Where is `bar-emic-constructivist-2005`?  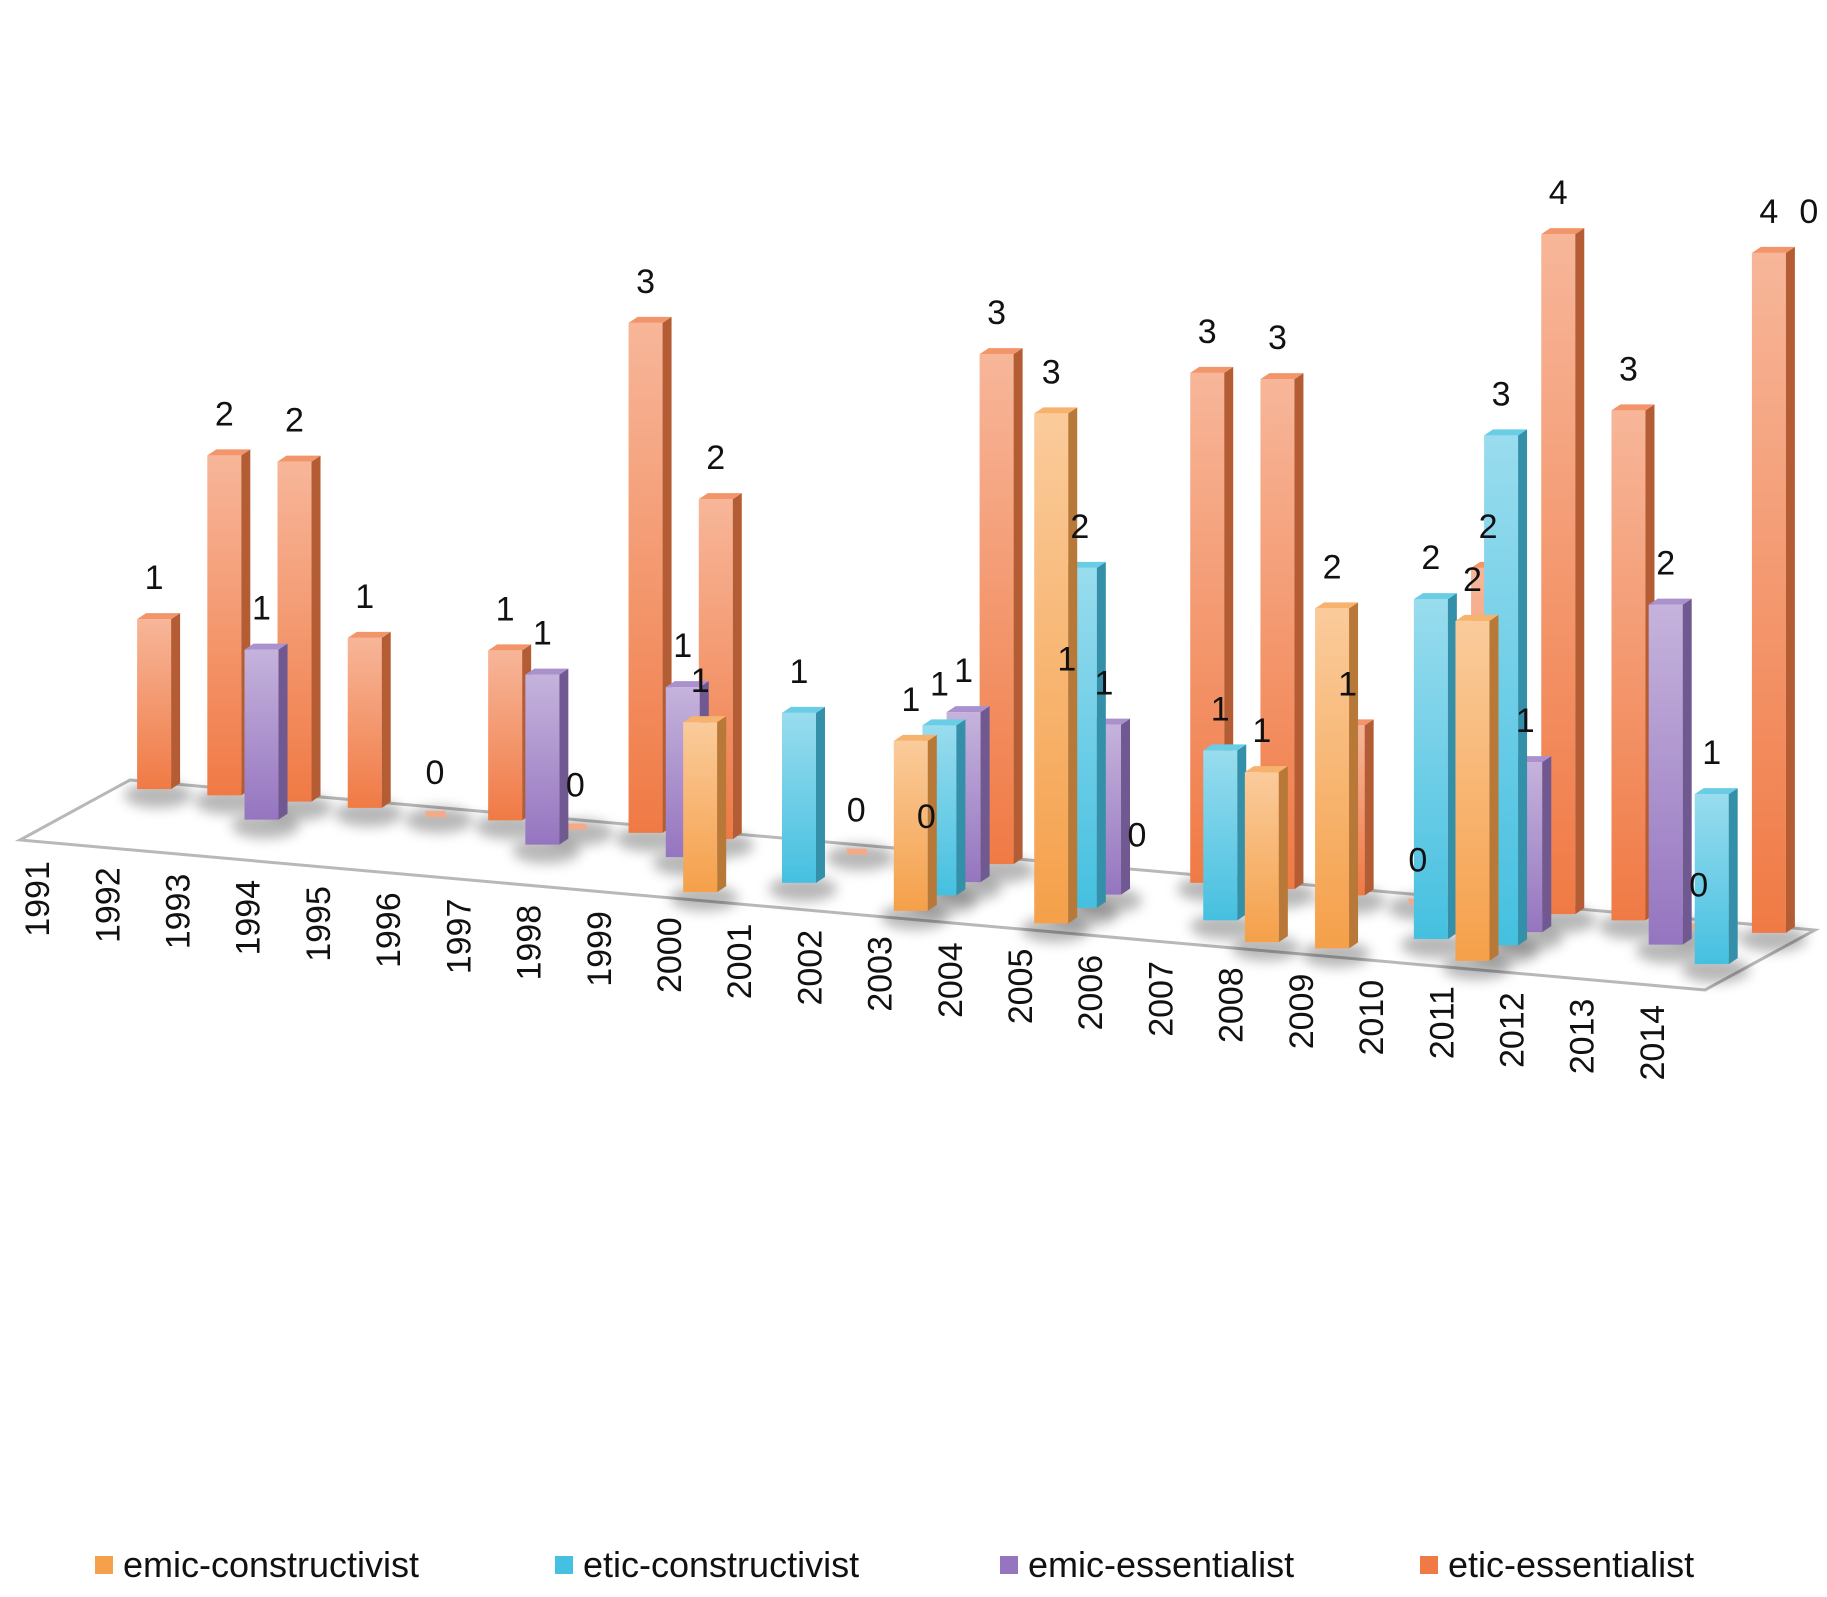
bar-emic-constructivist-2005 is located at coordinates (1055, 675).